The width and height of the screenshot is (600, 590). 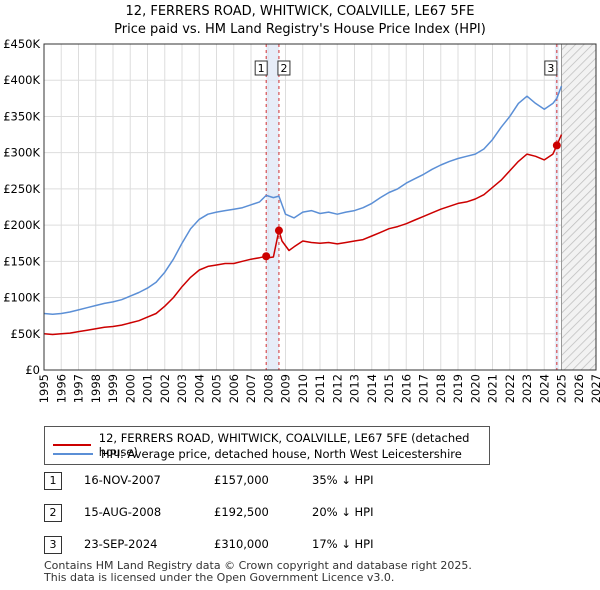 I want to click on legend-swatch-property, so click(x=72, y=445).